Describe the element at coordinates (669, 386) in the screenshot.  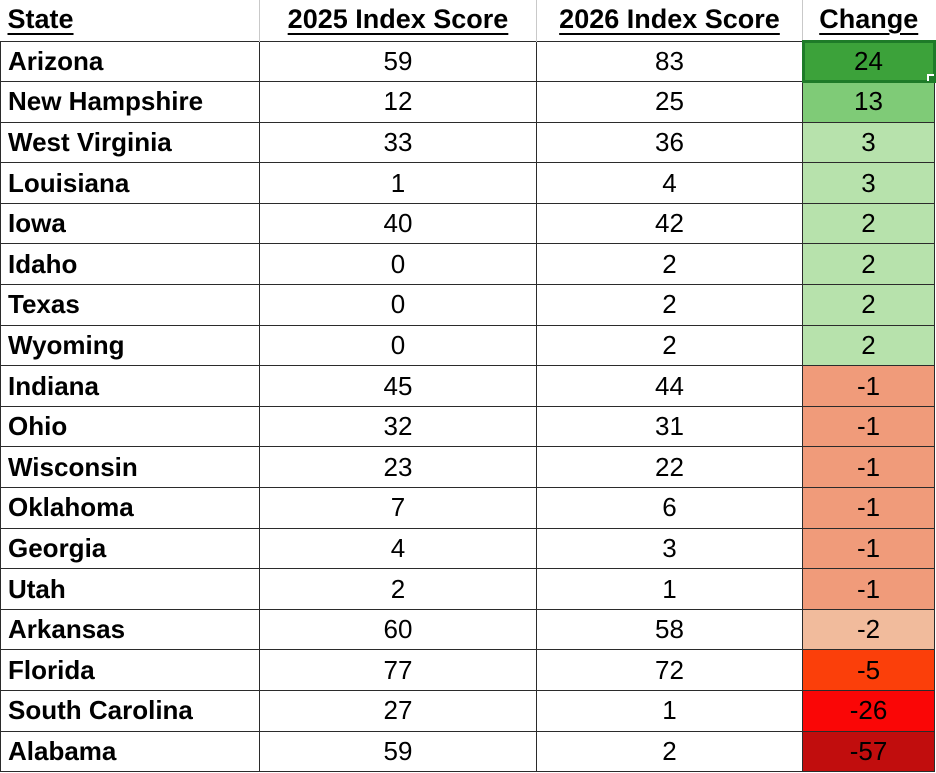
I see `score-2026-cell: 44` at that location.